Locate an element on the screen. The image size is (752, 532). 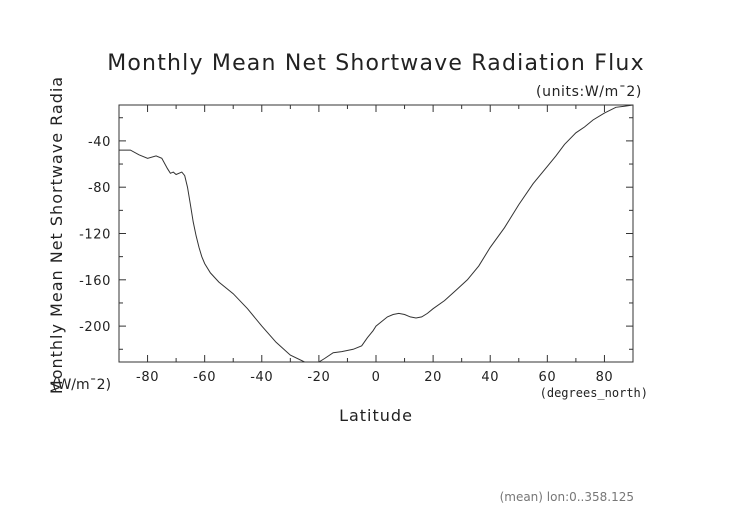
x-axis-units: (degrees_north) is located at coordinates (594, 393).